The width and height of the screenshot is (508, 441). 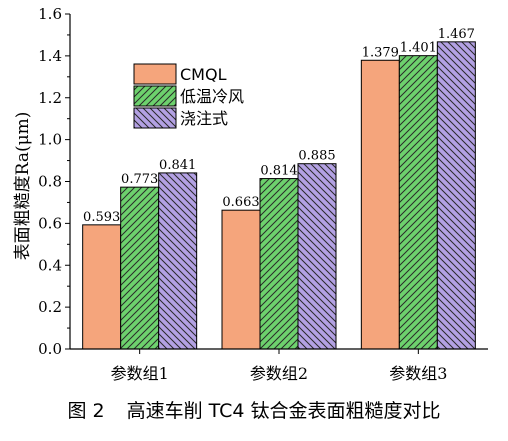 I want to click on x-tick-label-3: 参数组3, so click(x=418, y=373).